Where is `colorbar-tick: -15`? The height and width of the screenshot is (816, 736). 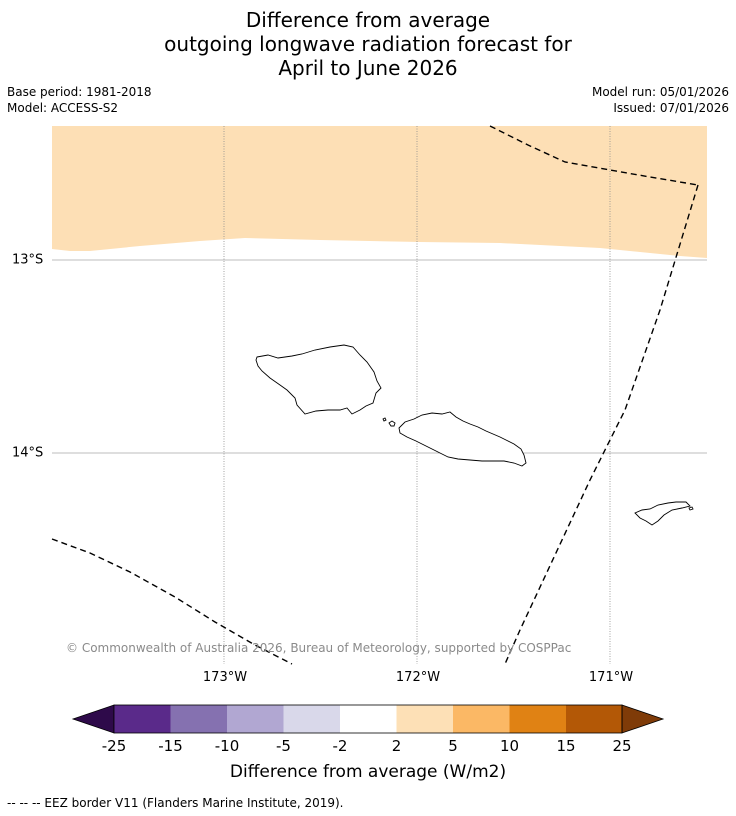 colorbar-tick: -15 is located at coordinates (170, 746).